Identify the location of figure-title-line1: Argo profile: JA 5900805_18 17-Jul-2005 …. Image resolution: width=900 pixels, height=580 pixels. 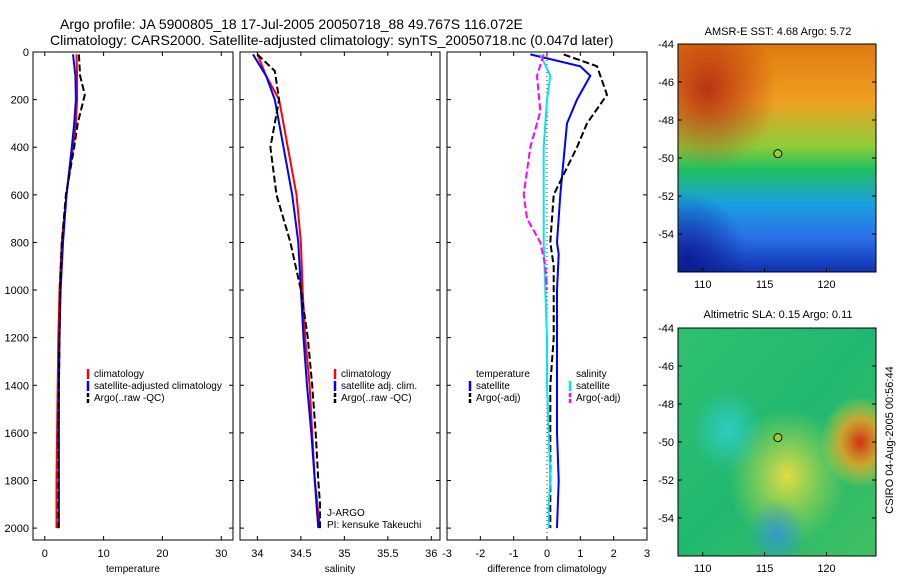
(291, 24).